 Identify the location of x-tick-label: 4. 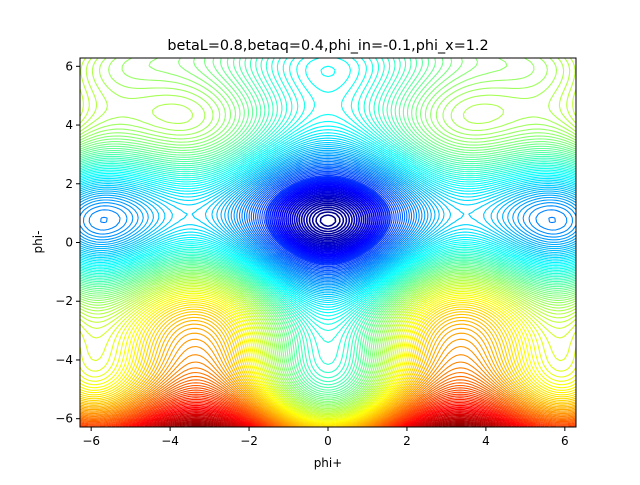
(486, 441).